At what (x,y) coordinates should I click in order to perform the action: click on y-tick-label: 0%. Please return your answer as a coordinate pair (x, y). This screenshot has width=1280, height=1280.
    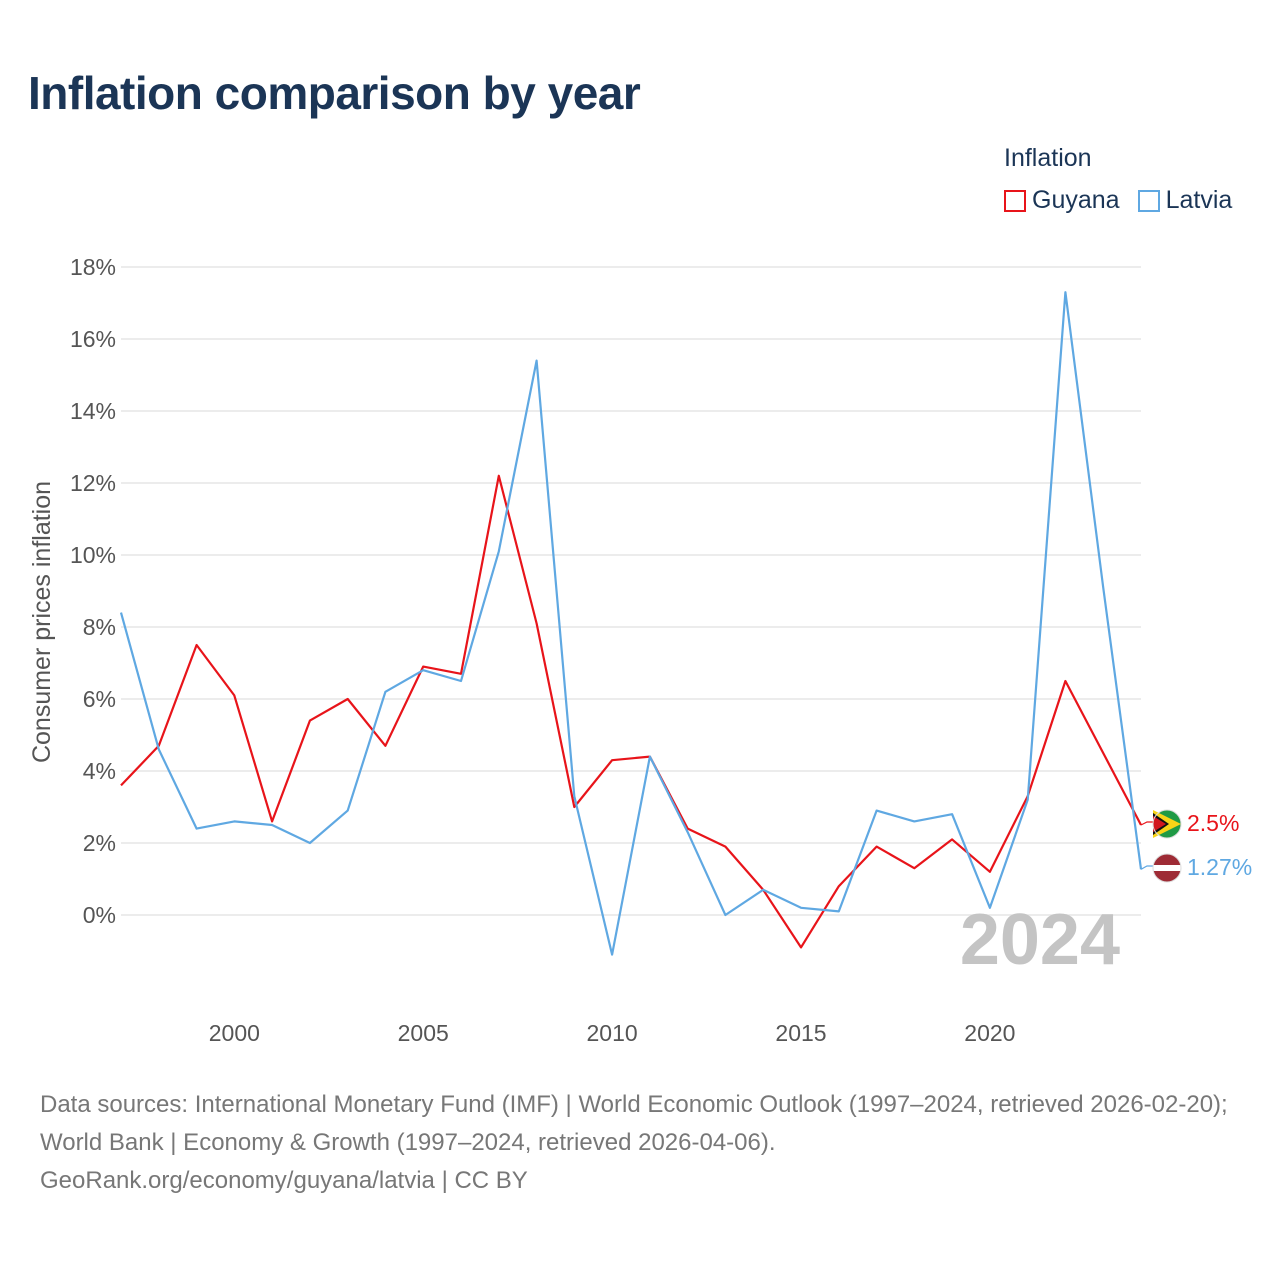
    Looking at the image, I should click on (99, 915).